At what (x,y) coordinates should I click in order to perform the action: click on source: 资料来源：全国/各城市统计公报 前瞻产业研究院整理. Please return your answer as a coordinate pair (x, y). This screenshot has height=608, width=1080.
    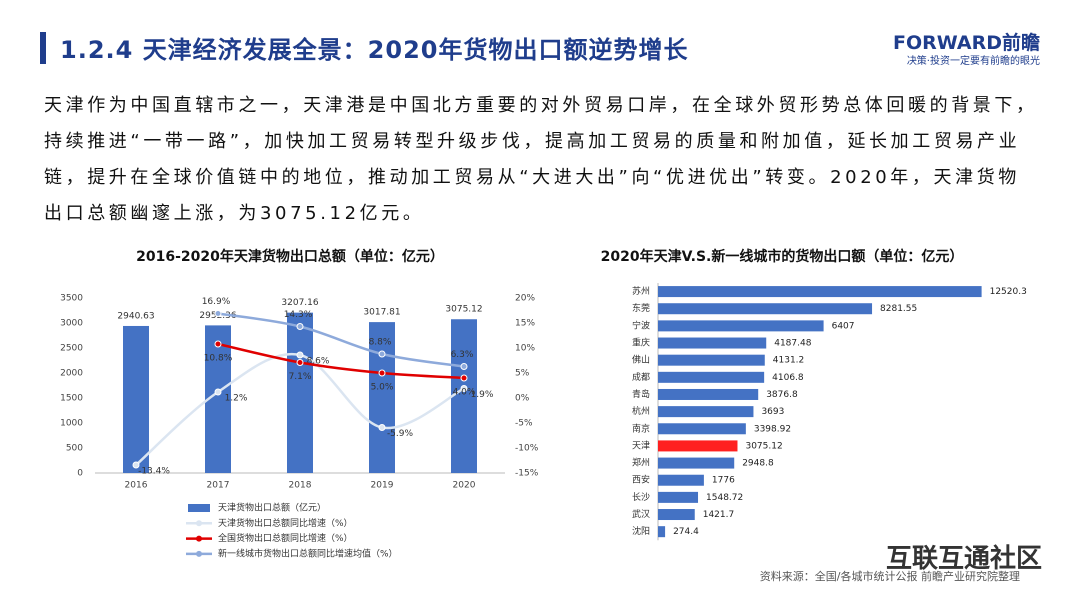
    Looking at the image, I should click on (889, 576).